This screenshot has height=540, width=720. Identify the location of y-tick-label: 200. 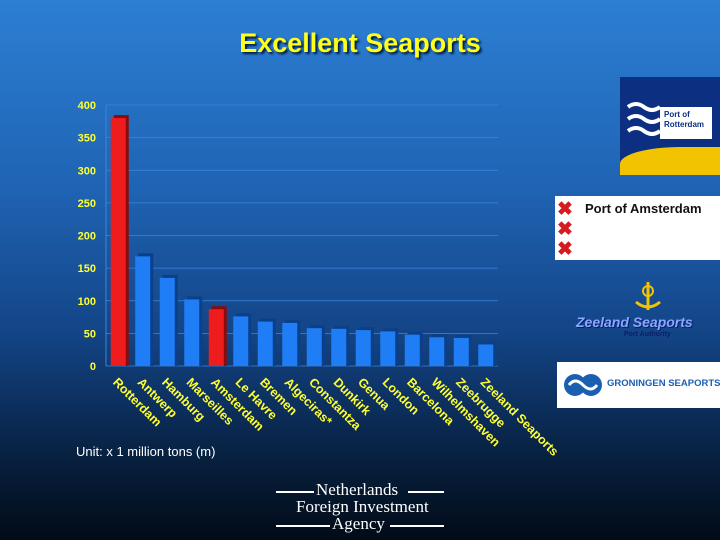
(87, 237).